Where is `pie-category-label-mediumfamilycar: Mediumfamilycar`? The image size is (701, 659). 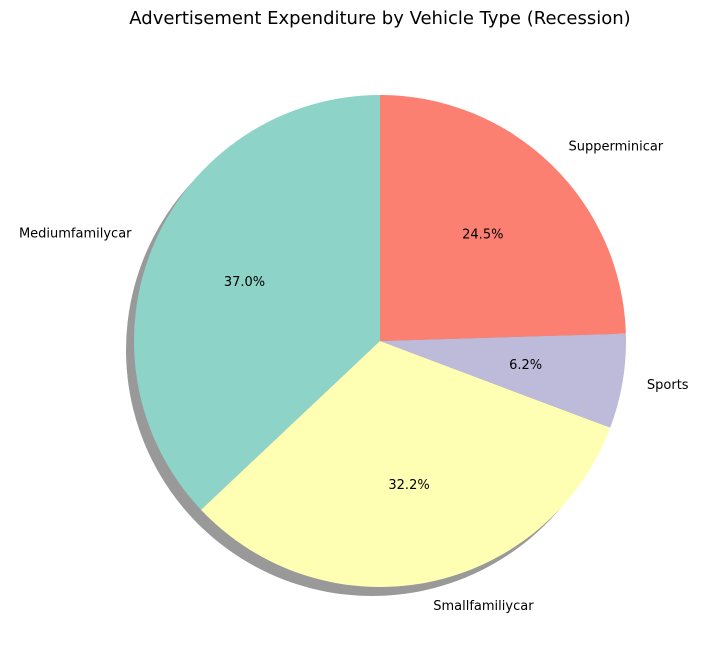 pie-category-label-mediumfamilycar: Mediumfamilycar is located at coordinates (75, 233).